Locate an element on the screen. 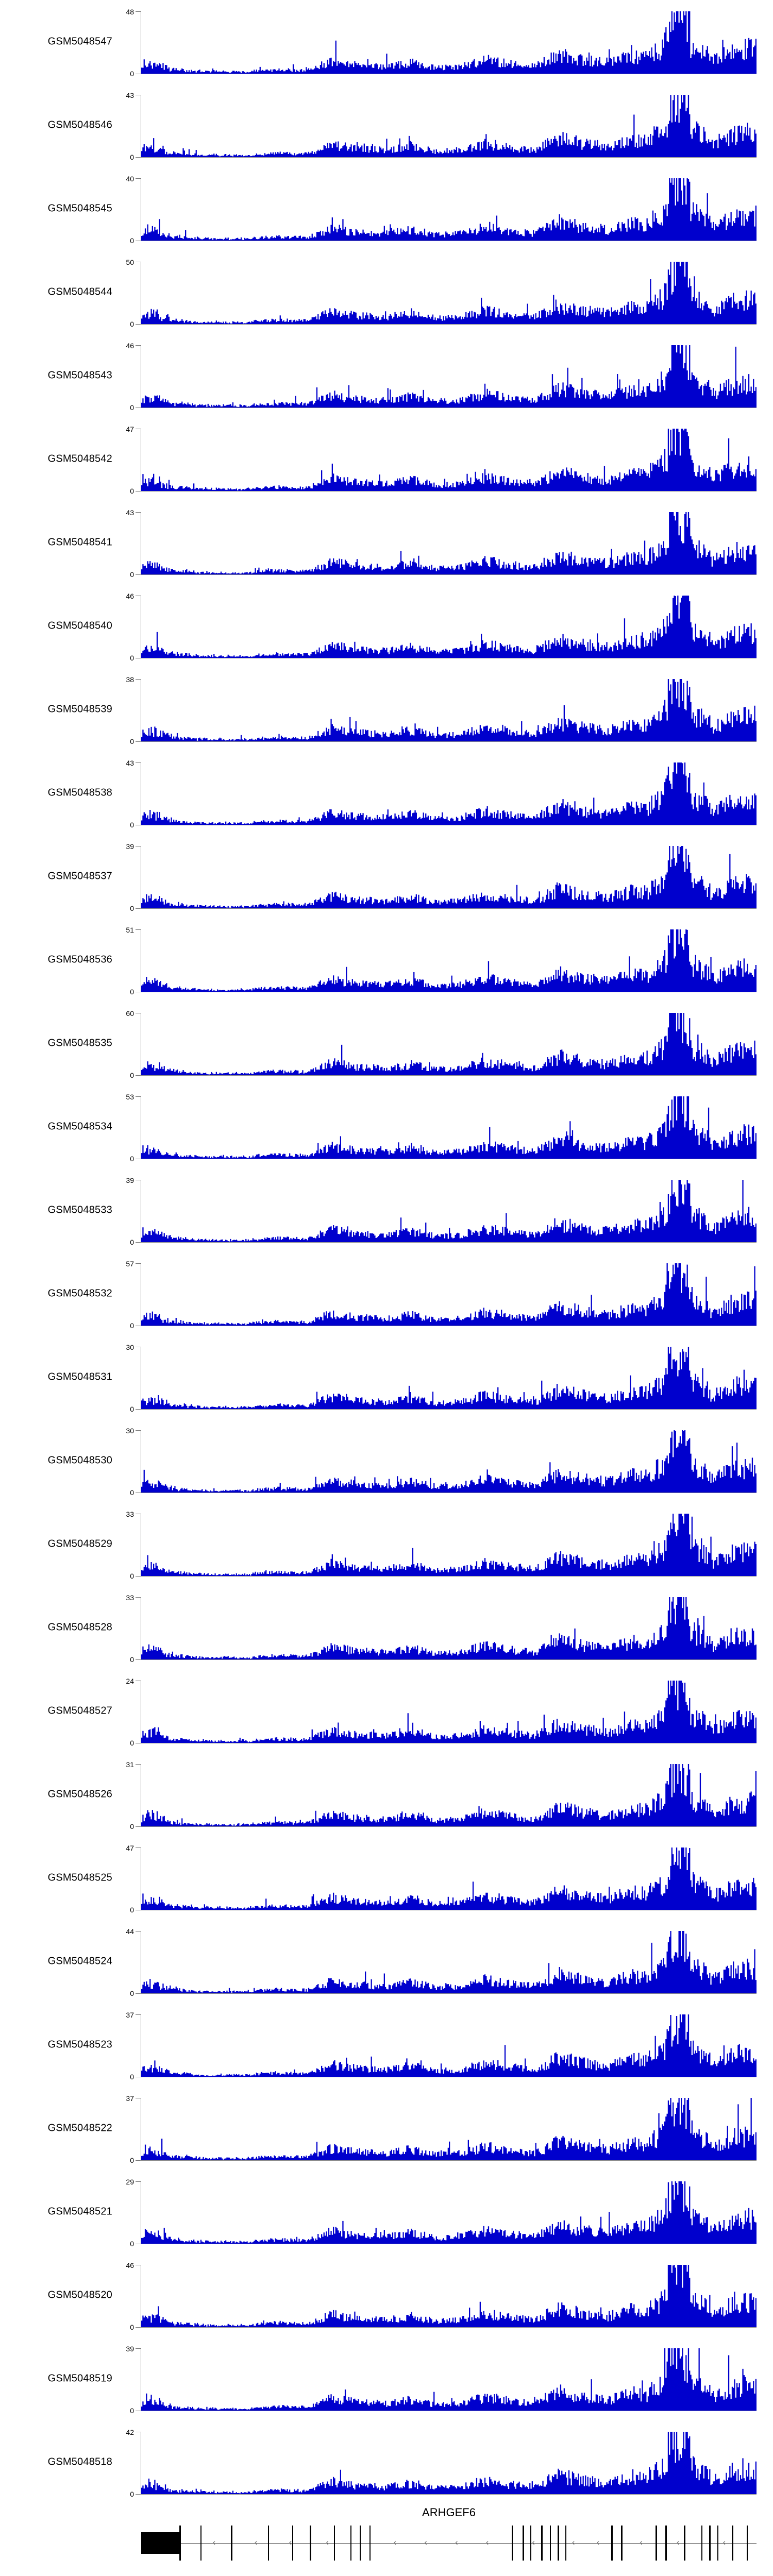 Image resolution: width=773 pixels, height=2576 pixels. coverage-track: GSM5048537 39 0 is located at coordinates (386, 876).